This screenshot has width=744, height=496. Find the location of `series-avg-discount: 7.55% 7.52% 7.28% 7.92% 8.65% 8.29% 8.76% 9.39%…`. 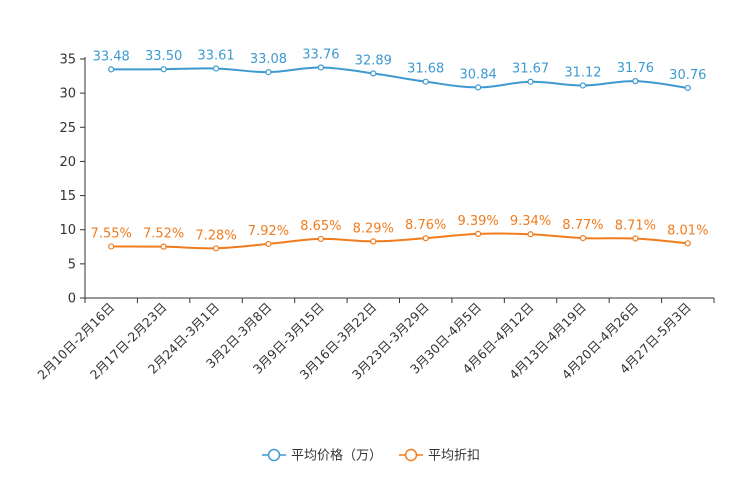

series-avg-discount: 7.55% 7.52% 7.28% 7.92% 8.65% 8.29% 8.76% 9.39%… is located at coordinates (399, 233).